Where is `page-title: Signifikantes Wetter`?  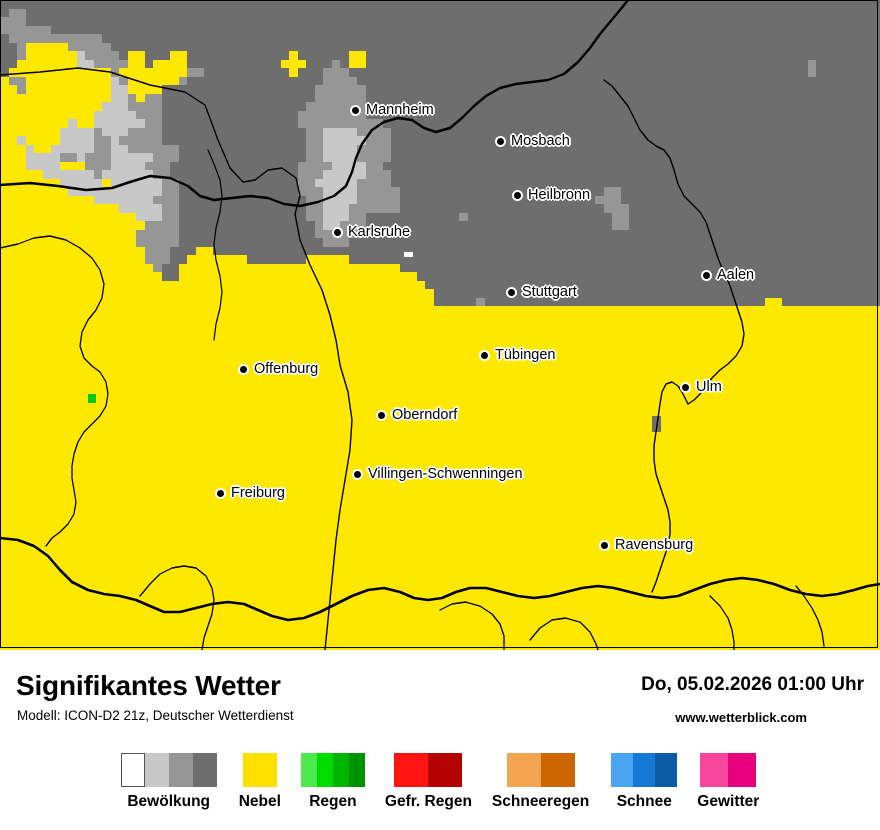 page-title: Signifikantes Wetter is located at coordinates (148, 685).